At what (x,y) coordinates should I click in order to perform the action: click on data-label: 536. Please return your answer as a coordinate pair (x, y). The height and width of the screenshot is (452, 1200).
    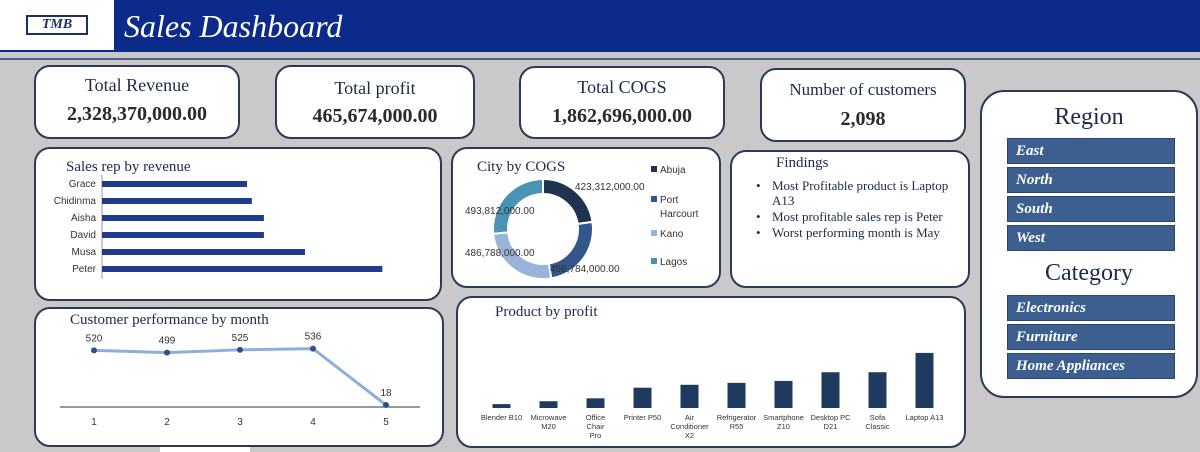
    Looking at the image, I should click on (313, 337).